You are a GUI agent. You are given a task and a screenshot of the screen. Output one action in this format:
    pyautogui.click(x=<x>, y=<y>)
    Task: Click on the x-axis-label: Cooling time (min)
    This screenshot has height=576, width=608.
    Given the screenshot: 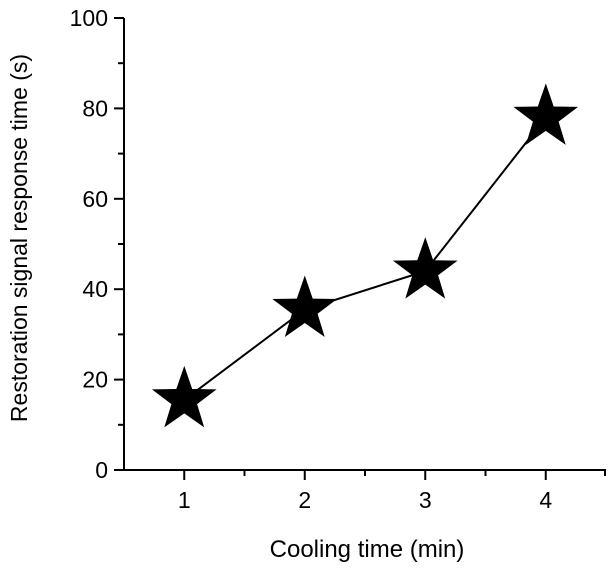 What is the action you would take?
    pyautogui.click(x=367, y=549)
    